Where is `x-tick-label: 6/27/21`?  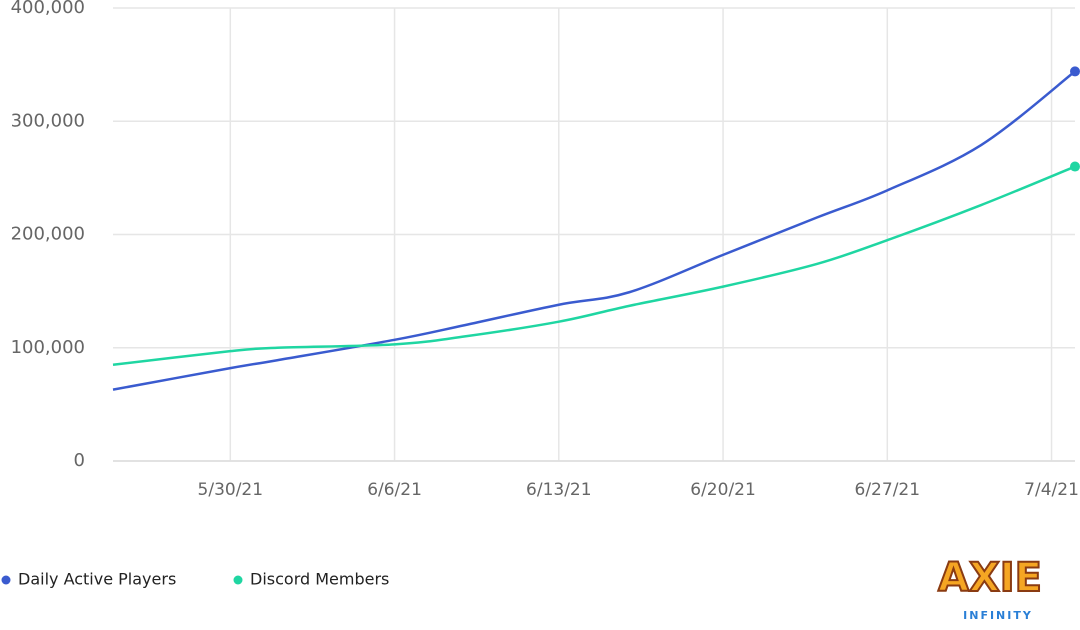 x-tick-label: 6/27/21 is located at coordinates (888, 490).